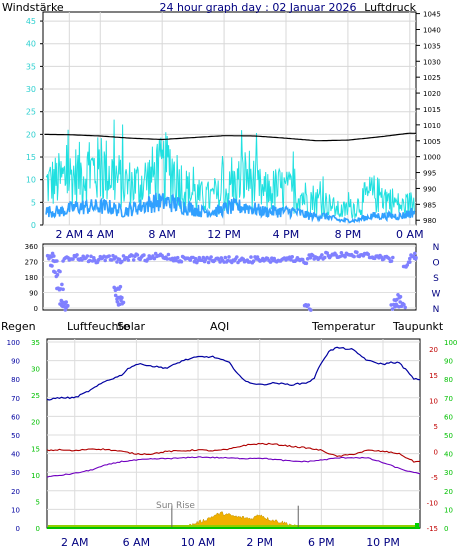  Describe the element at coordinates (259, 542) in the screenshot. I see `weather-x-tick-label: 2 PM` at that location.